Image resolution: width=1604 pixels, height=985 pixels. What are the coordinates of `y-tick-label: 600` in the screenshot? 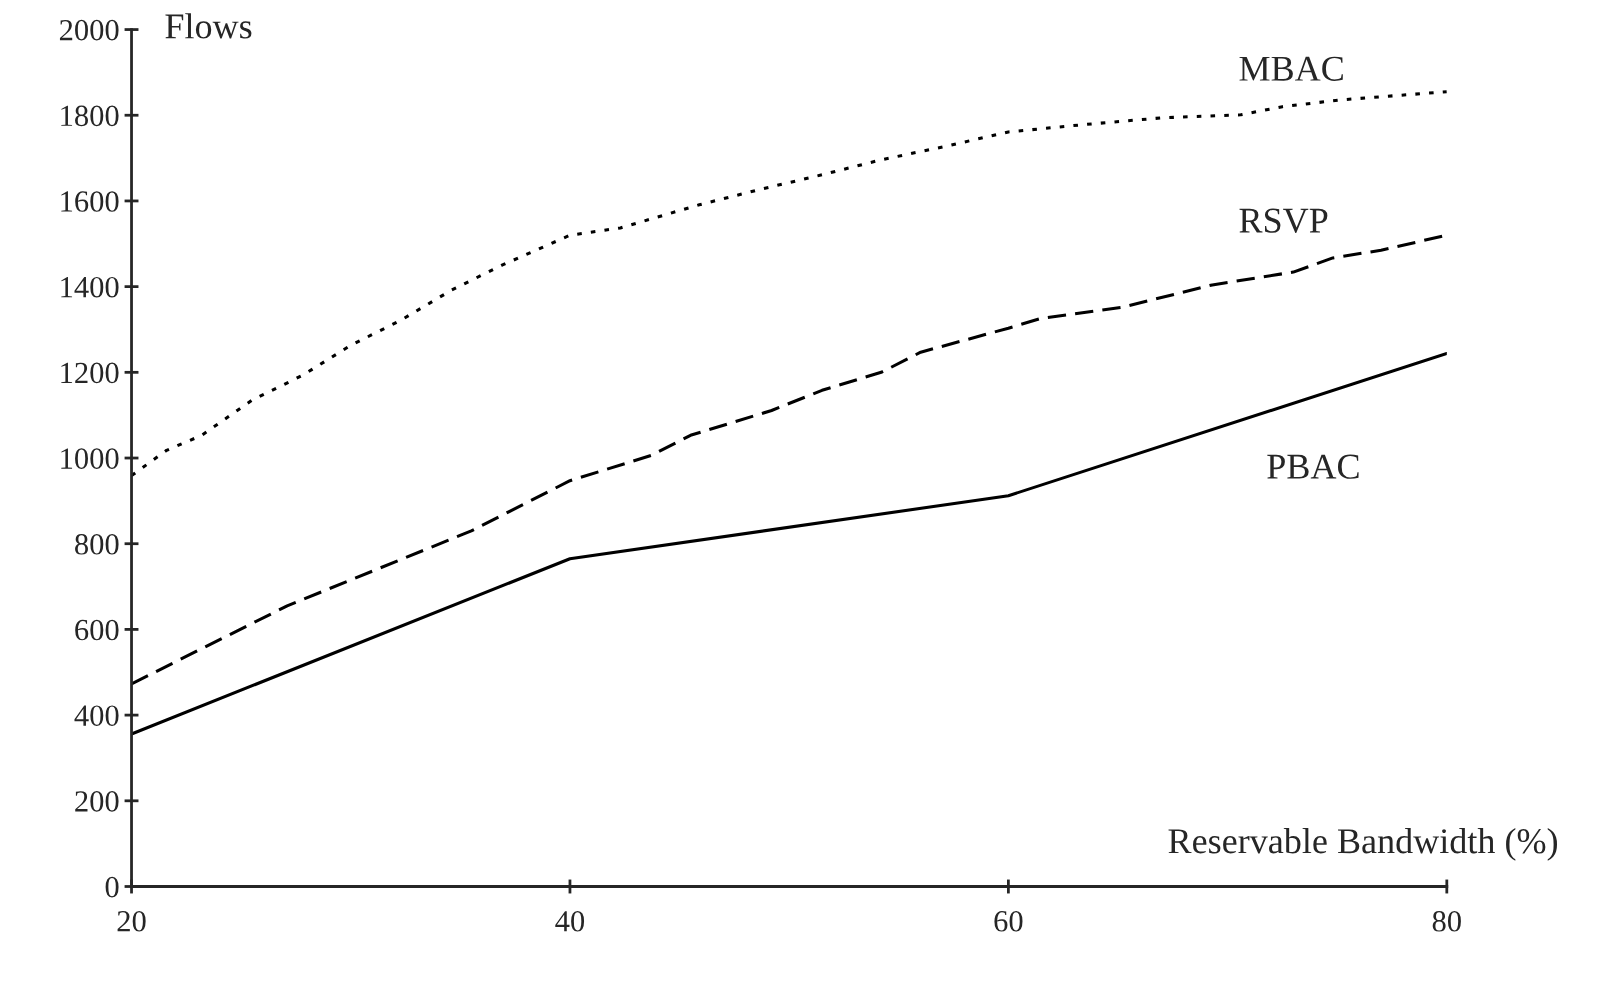 It's located at (97, 630).